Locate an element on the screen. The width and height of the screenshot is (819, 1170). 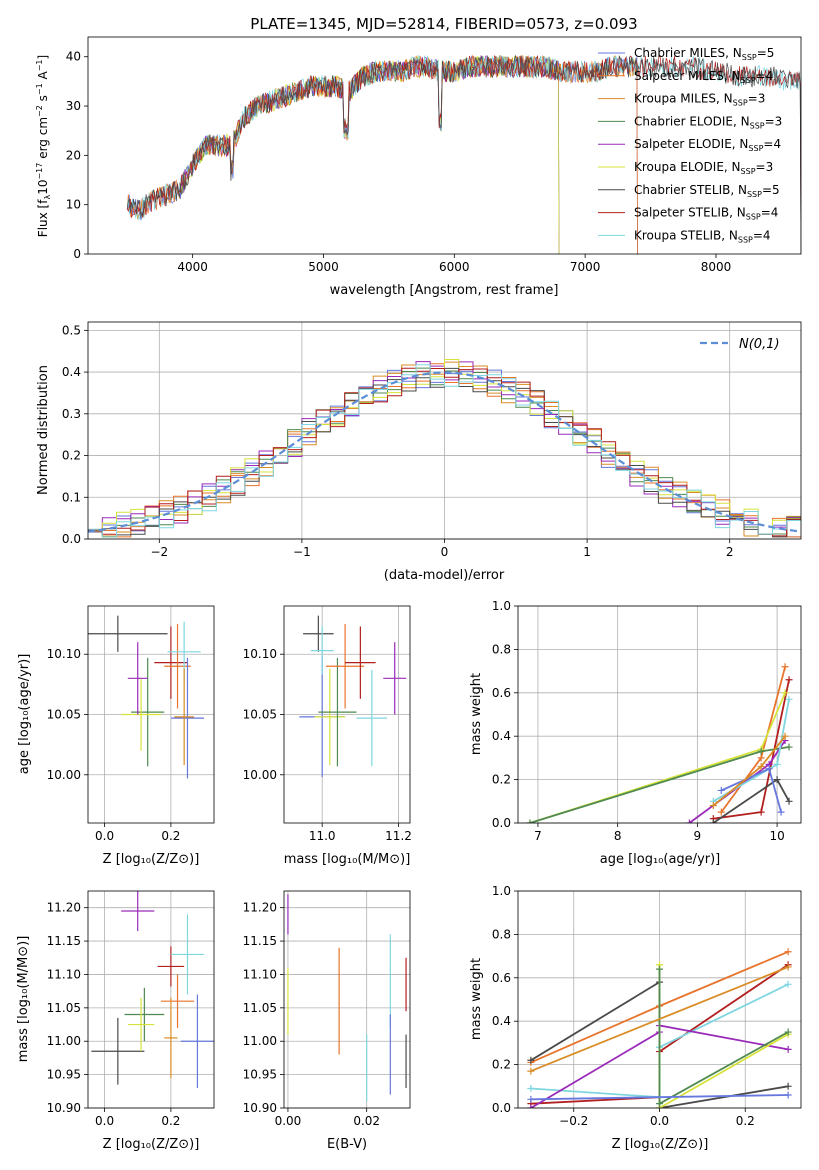
x-tick-label: 11.2 is located at coordinates (398, 836).